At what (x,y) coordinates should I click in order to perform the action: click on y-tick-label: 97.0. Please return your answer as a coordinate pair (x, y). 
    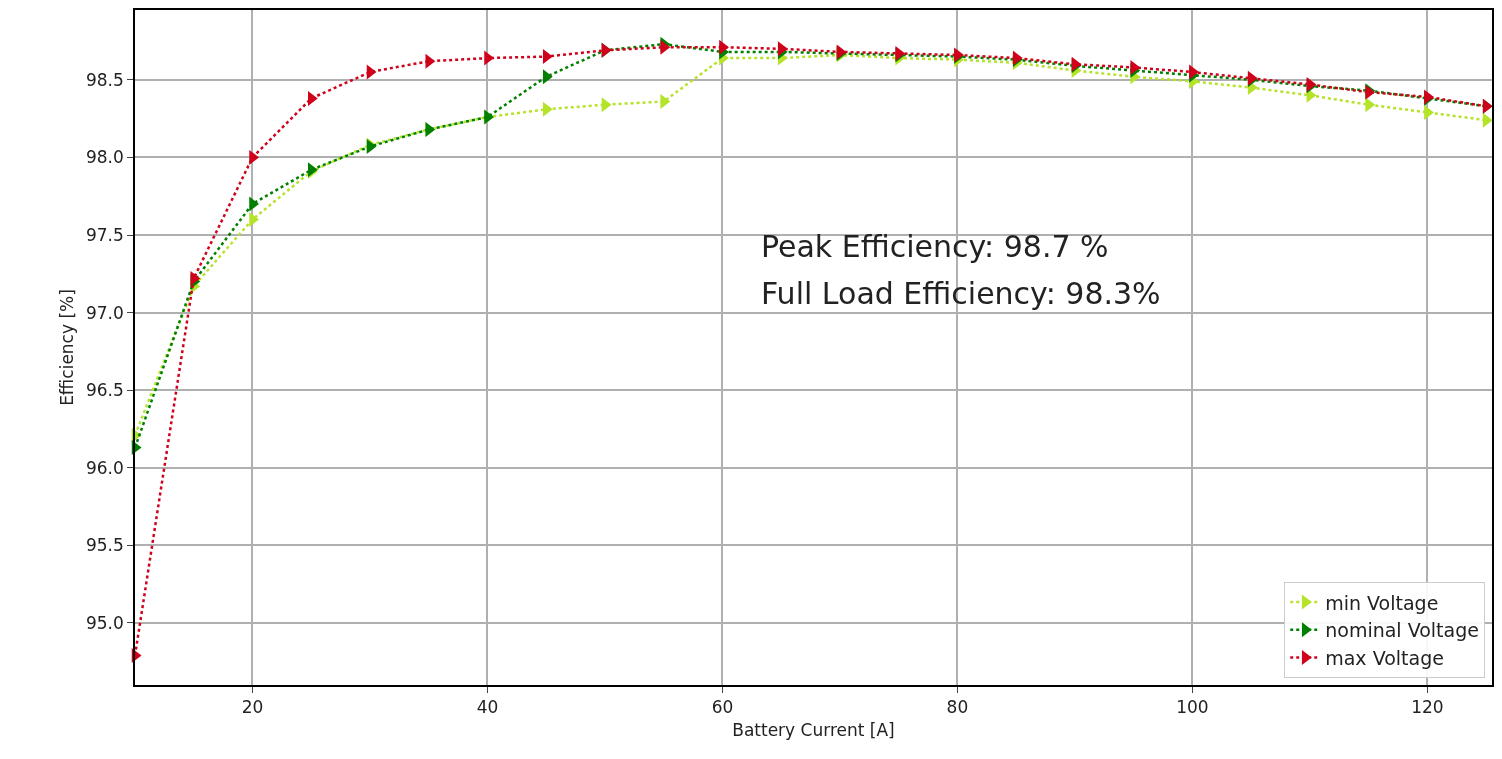
    Looking at the image, I should click on (104, 312).